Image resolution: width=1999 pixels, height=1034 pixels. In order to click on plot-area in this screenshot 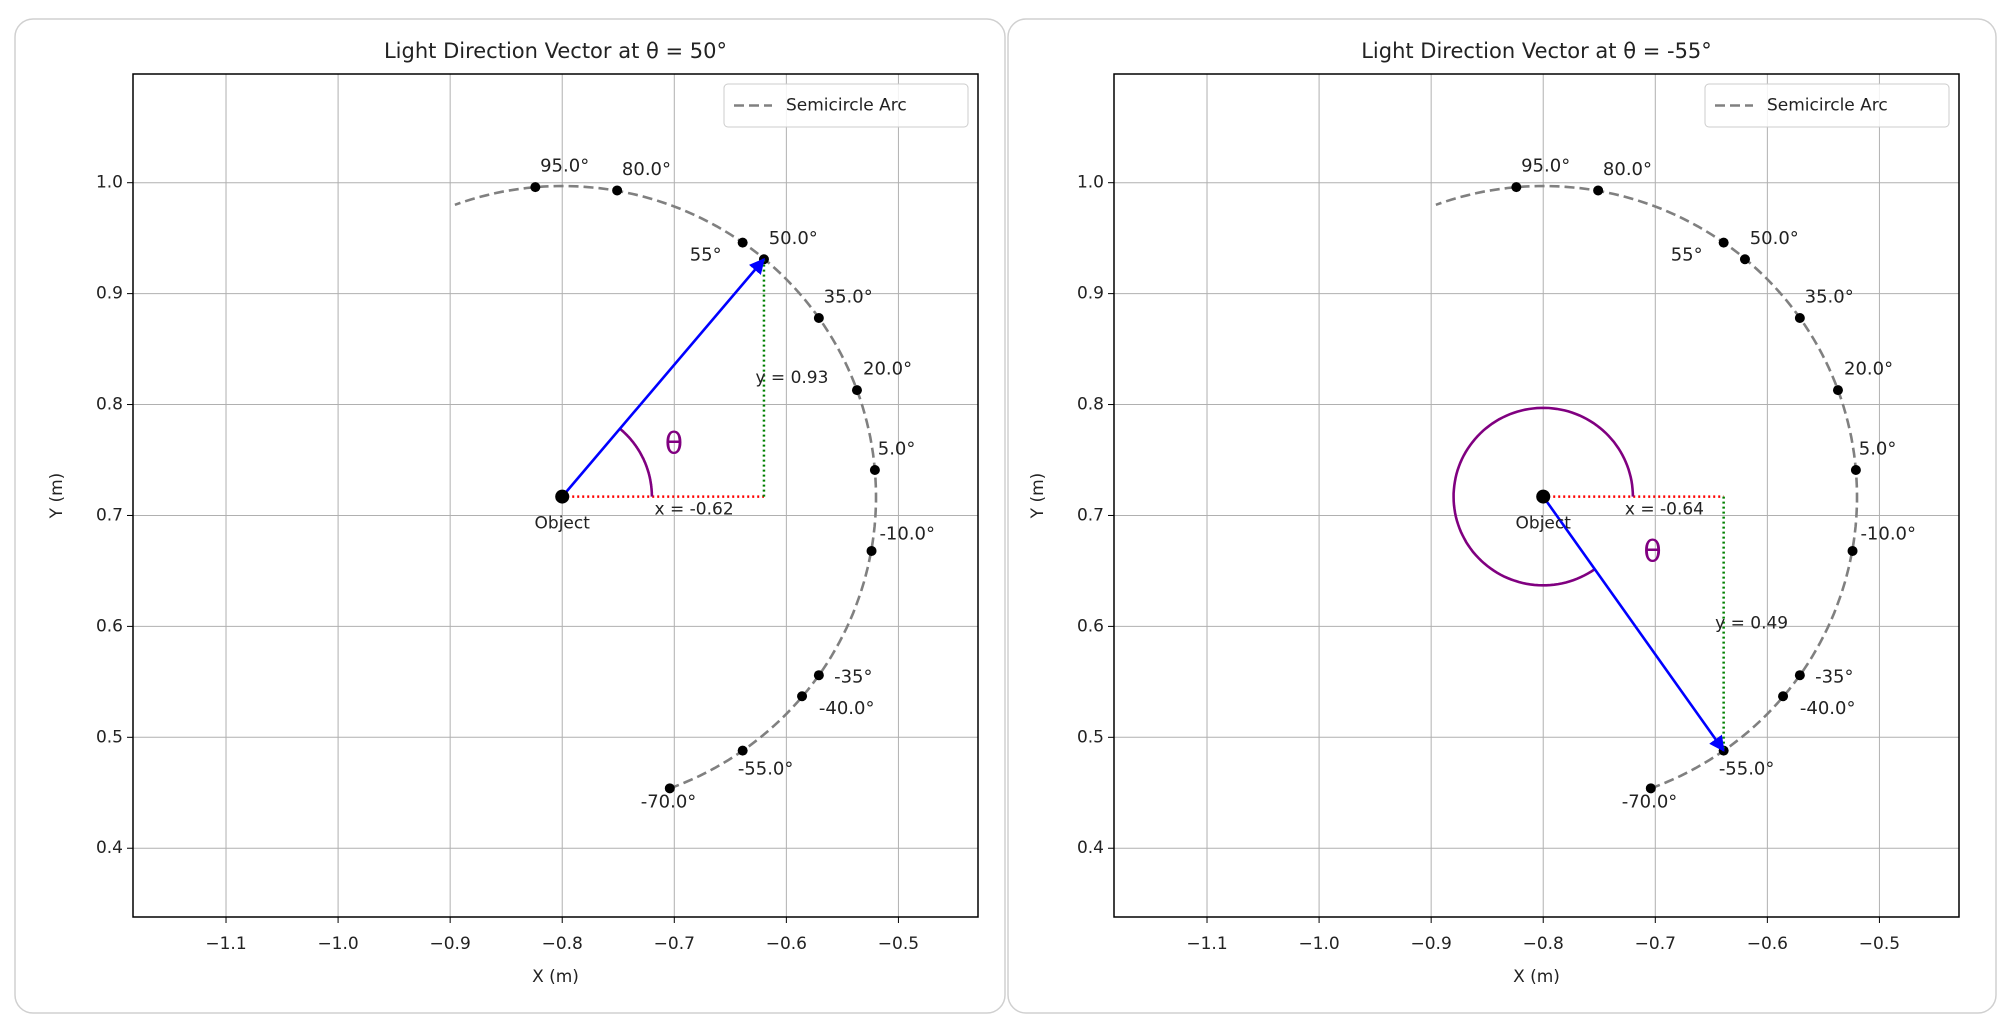, I will do `click(667, 488)`.